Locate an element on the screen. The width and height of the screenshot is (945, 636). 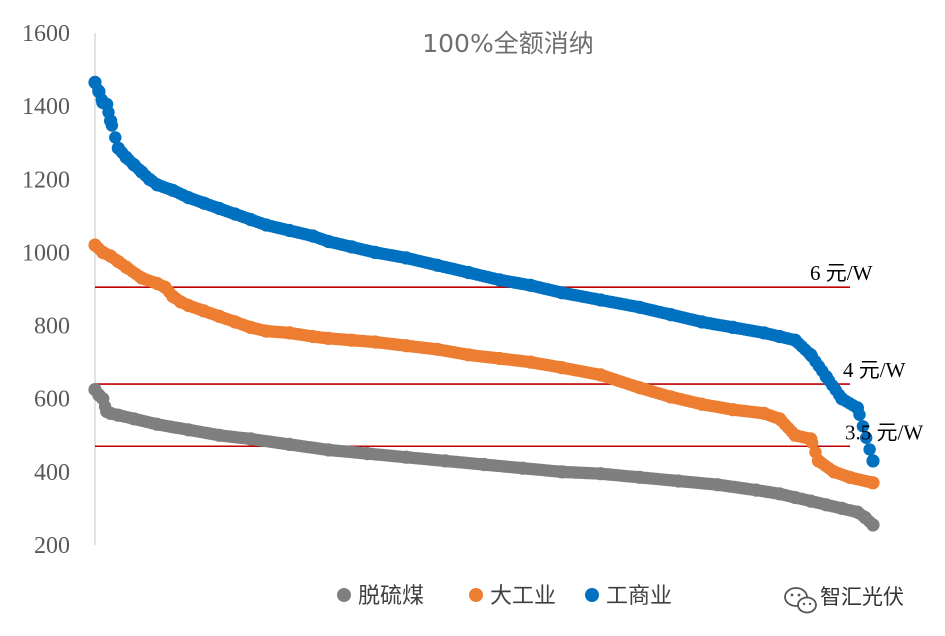
watermark: 智汇光伏 is located at coordinates (844, 599).